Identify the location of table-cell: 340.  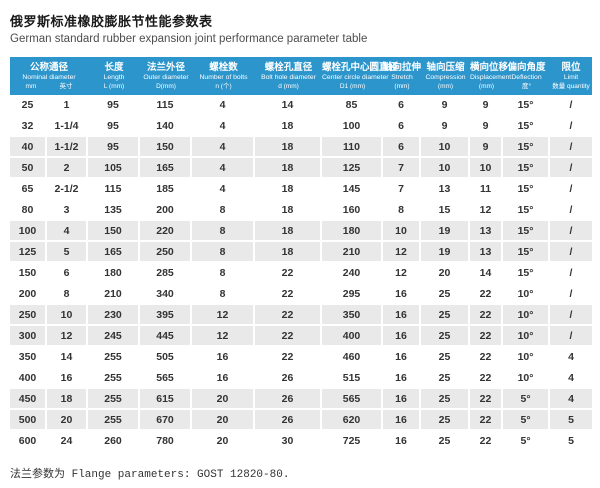
(166, 294).